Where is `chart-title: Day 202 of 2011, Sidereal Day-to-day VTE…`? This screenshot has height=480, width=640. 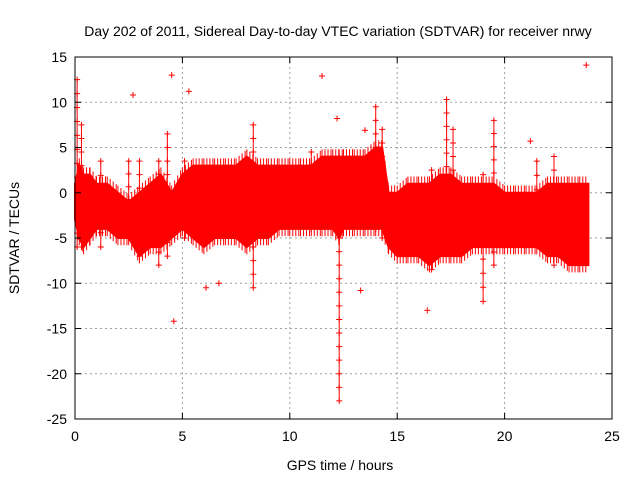 chart-title: Day 202 of 2011, Sidereal Day-to-day VTE… is located at coordinates (338, 31).